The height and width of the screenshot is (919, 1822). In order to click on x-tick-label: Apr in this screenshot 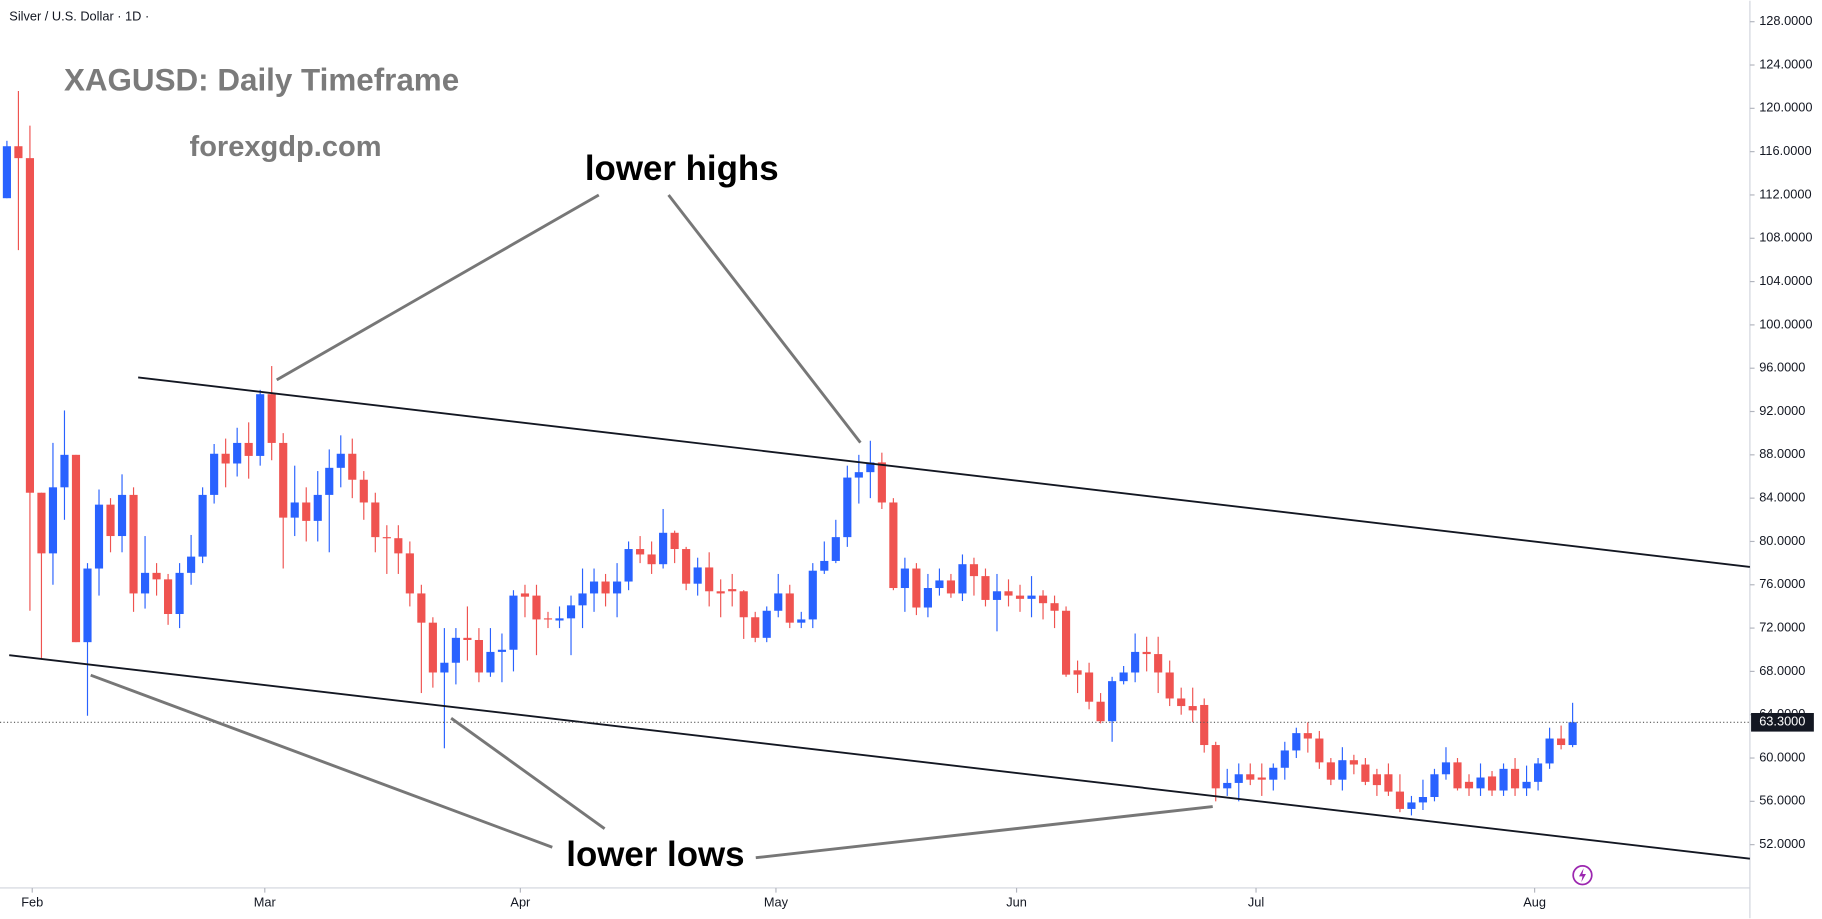, I will do `click(520, 901)`.